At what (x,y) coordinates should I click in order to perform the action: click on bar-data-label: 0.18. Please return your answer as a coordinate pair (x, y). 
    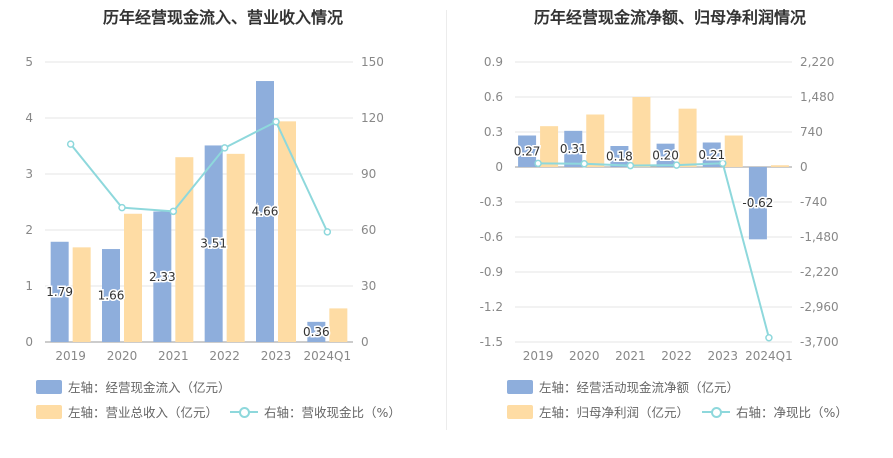
    Looking at the image, I should click on (619, 157).